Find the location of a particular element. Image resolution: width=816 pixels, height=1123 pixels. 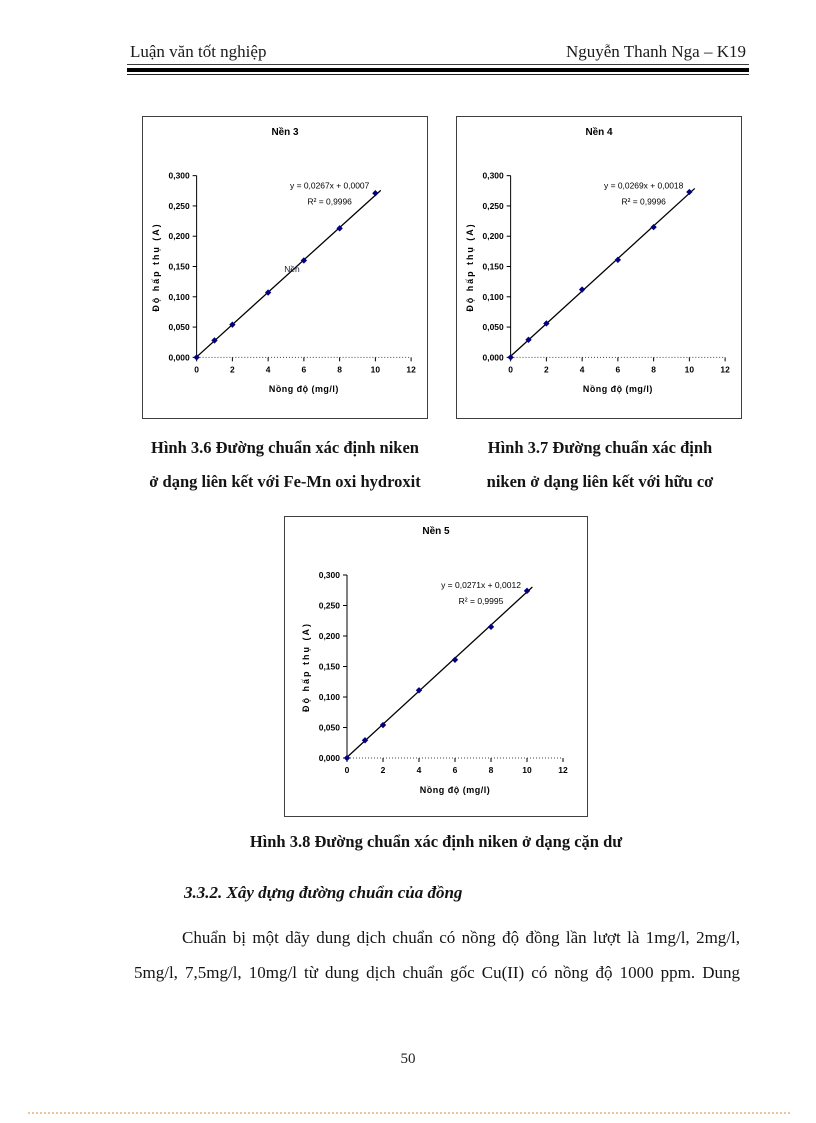

chart-title: Nền 4 is located at coordinates (599, 132).